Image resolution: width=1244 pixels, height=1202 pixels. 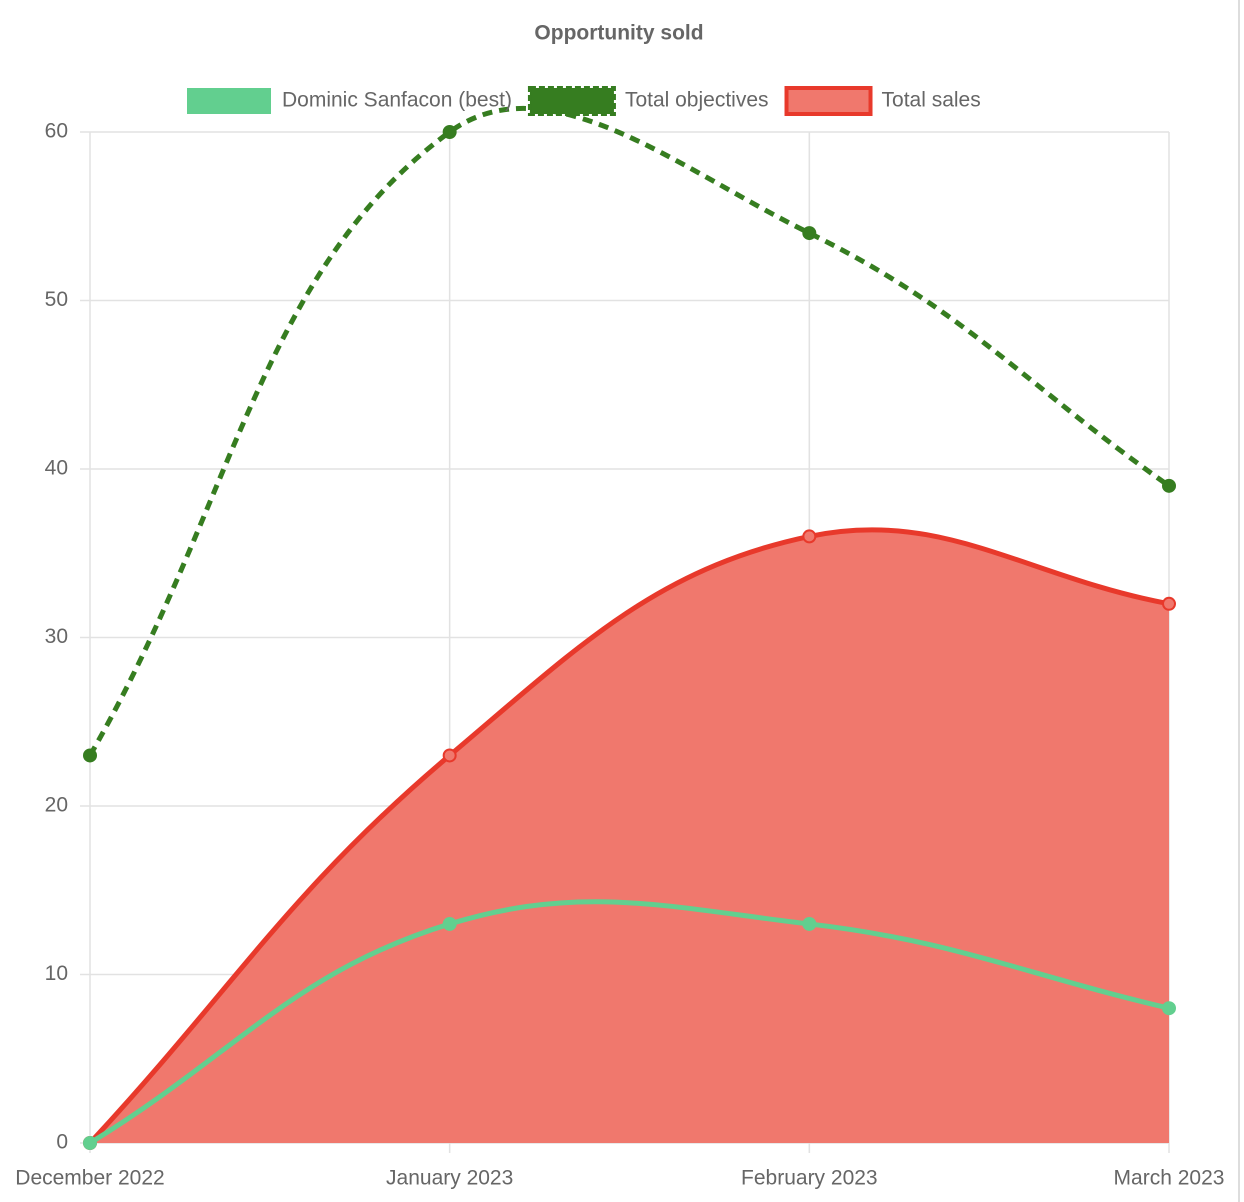 I want to click on x-tick-label: December 2022, so click(x=89, y=1178).